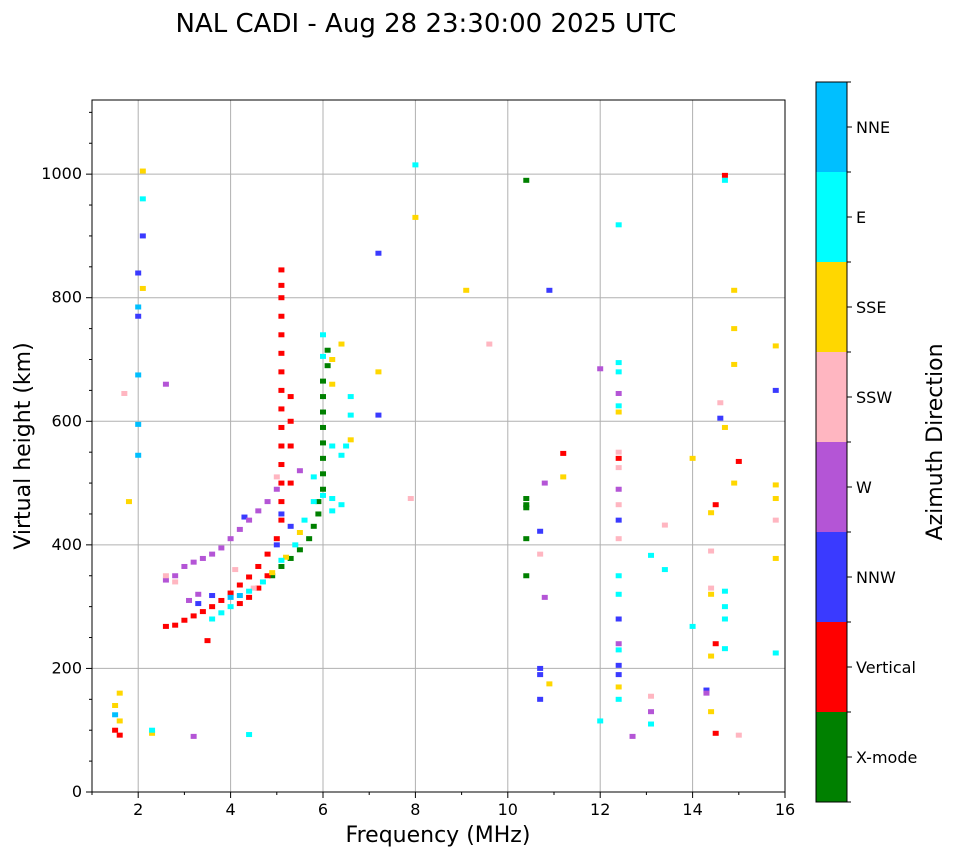 Image resolution: width=958 pixels, height=857 pixels. What do you see at coordinates (508, 809) in the screenshot?
I see `x-tick-label: 10` at bounding box center [508, 809].